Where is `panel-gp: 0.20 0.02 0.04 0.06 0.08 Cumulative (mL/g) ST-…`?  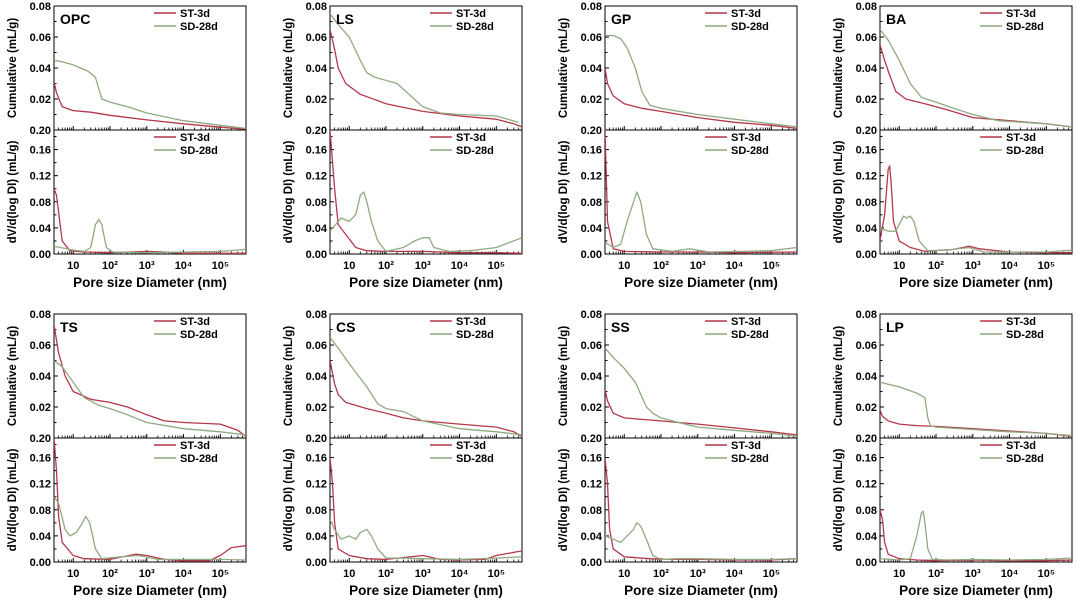
panel-gp: 0.20 0.02 0.04 0.06 0.08 Cumulative (mL/g) ST-… is located at coordinates (678, 145).